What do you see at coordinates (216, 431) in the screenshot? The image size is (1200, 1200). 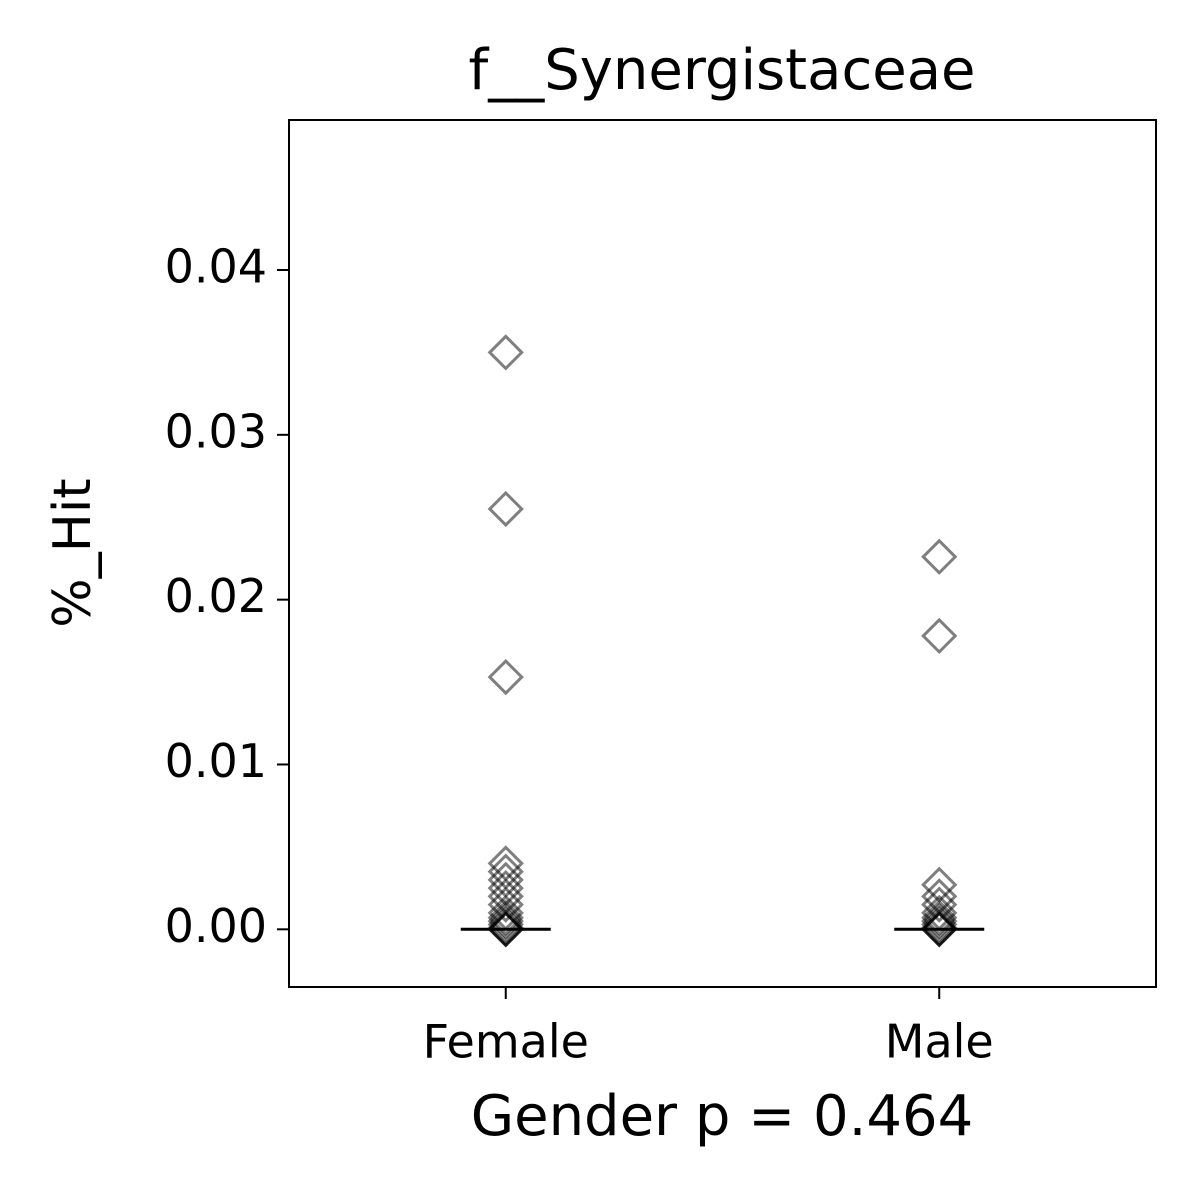 I see `y-tick-label: 0.03` at bounding box center [216, 431].